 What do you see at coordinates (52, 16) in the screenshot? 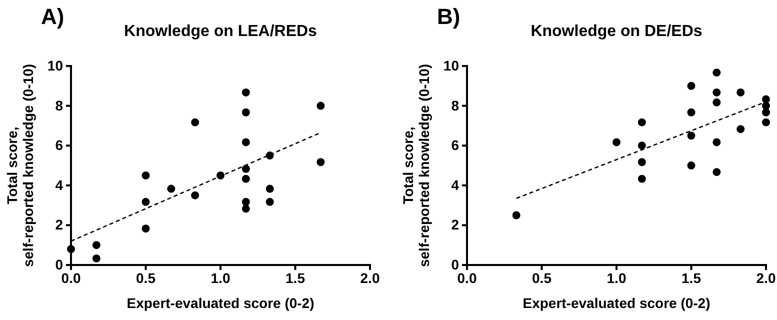
I see `text: A)` at bounding box center [52, 16].